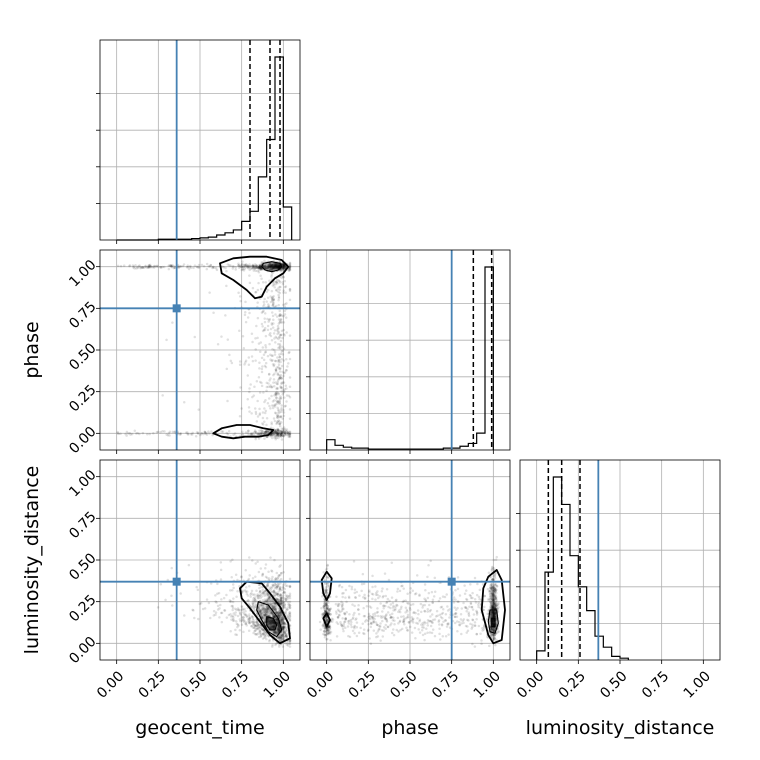 The width and height of the screenshot is (760, 760). Describe the element at coordinates (200, 560) in the screenshot. I see `panel-frame` at that location.